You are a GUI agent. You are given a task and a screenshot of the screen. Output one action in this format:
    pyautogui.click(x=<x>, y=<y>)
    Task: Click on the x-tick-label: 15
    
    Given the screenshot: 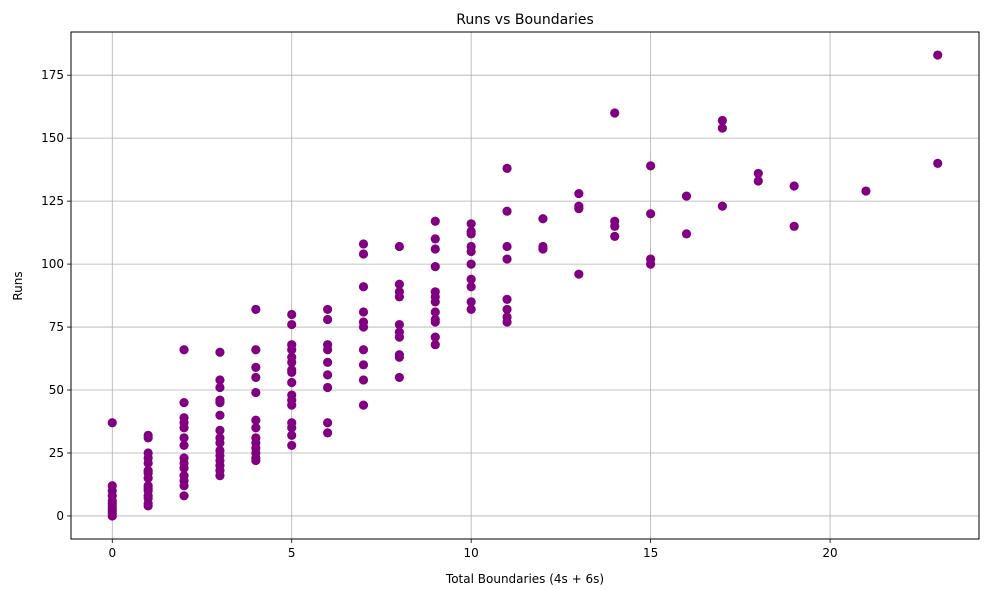 What is the action you would take?
    pyautogui.click(x=650, y=553)
    